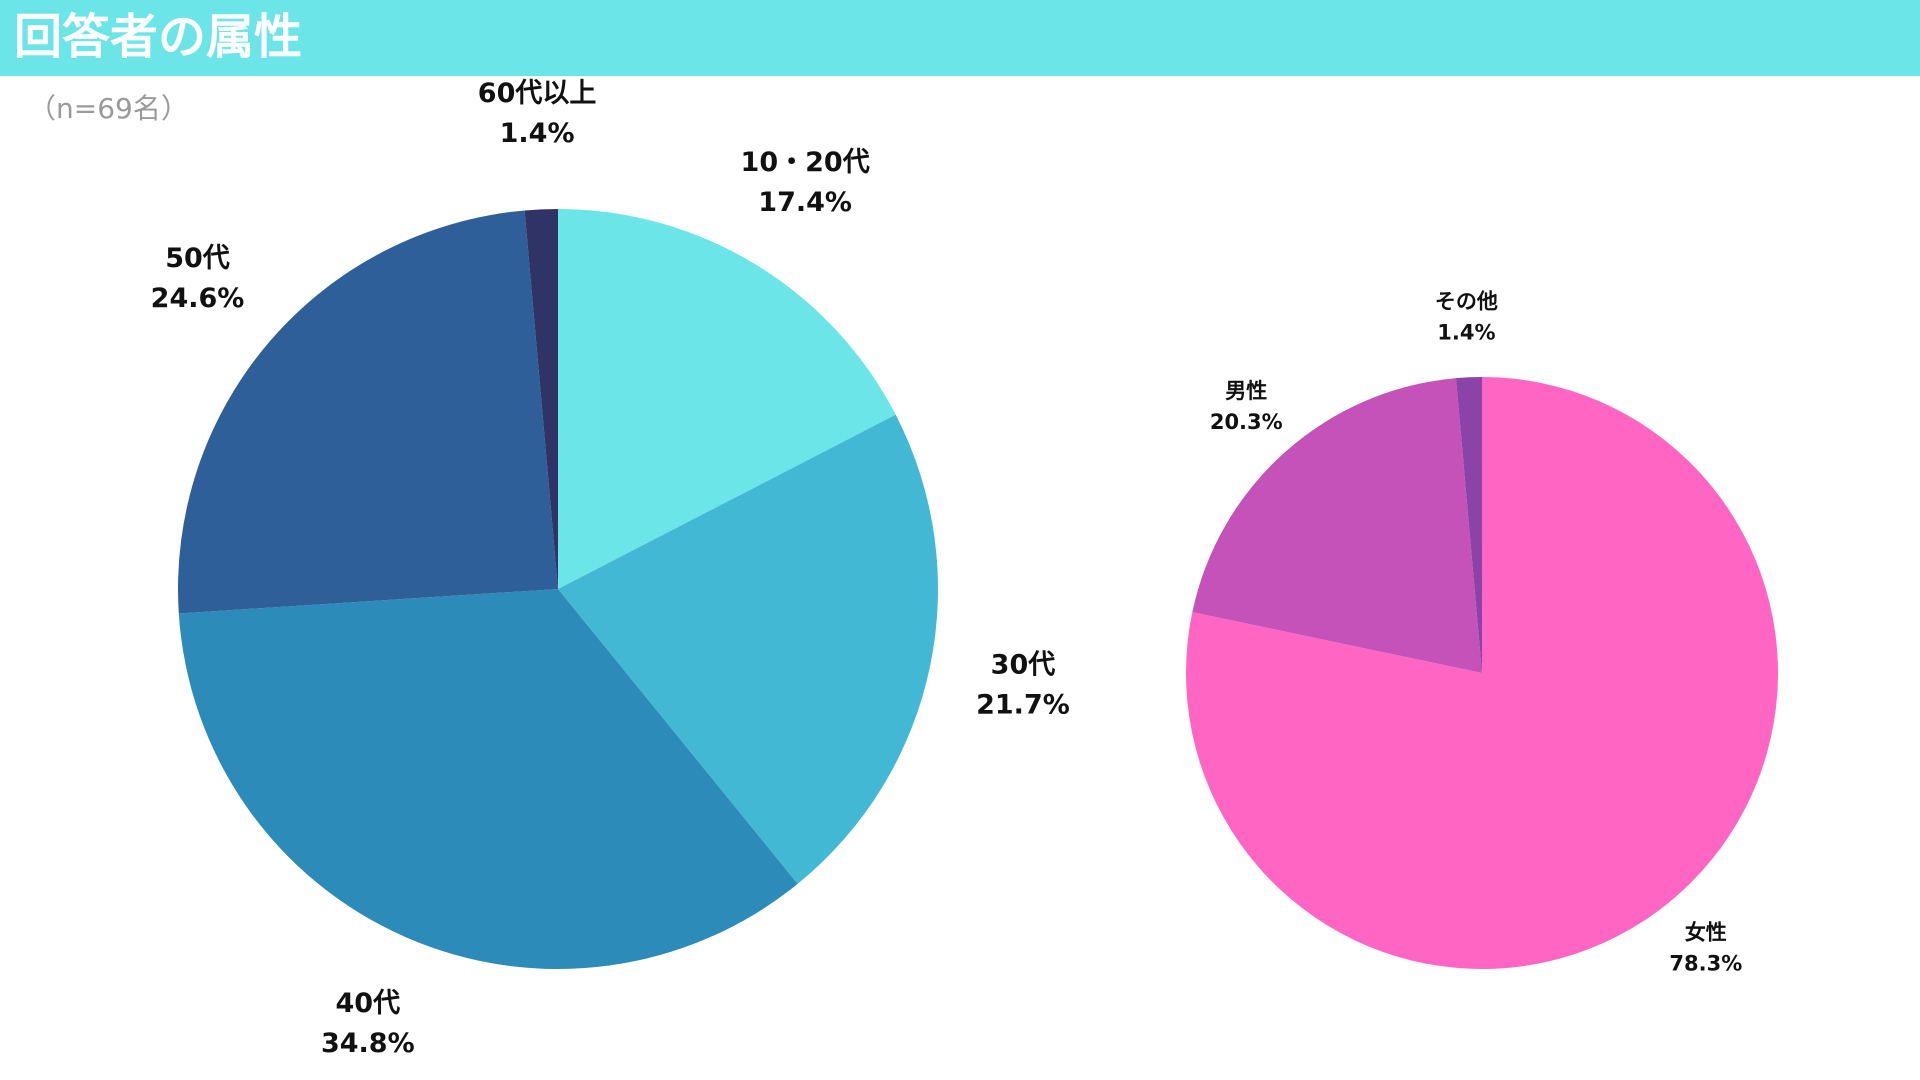 The height and width of the screenshot is (1080, 1920). What do you see at coordinates (805, 202) in the screenshot?
I see `slice-value-label: 17.4%` at bounding box center [805, 202].